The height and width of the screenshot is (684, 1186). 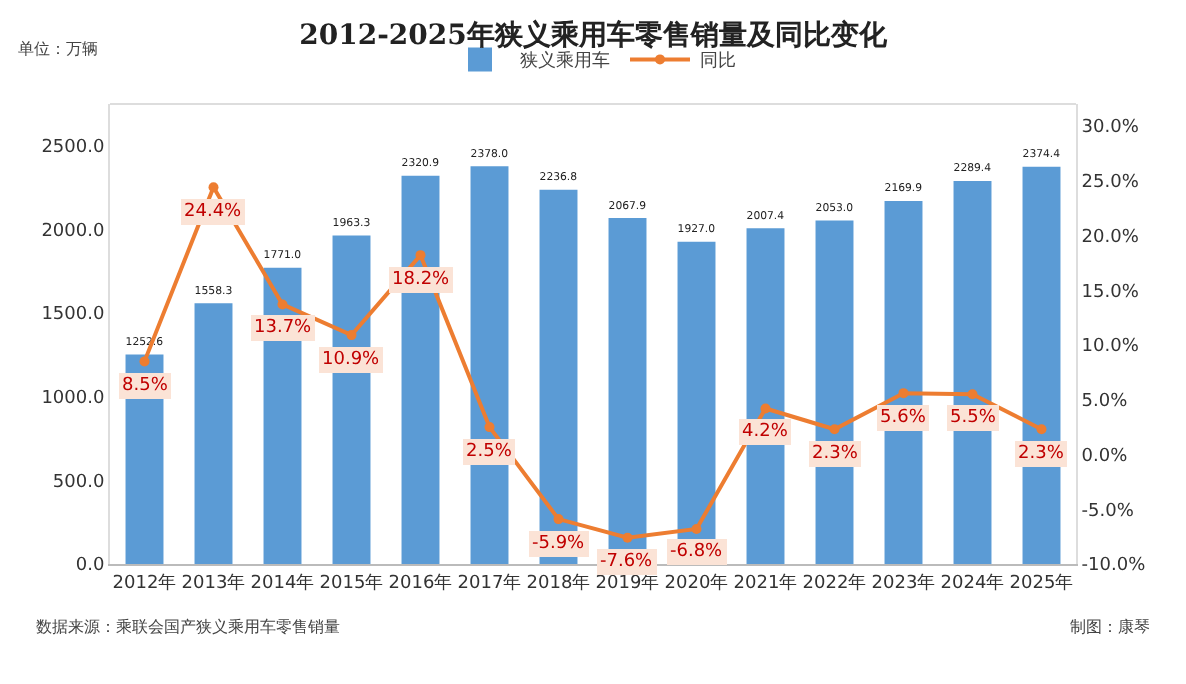 I want to click on y2-tick-label: 15.0%, so click(x=1110, y=292).